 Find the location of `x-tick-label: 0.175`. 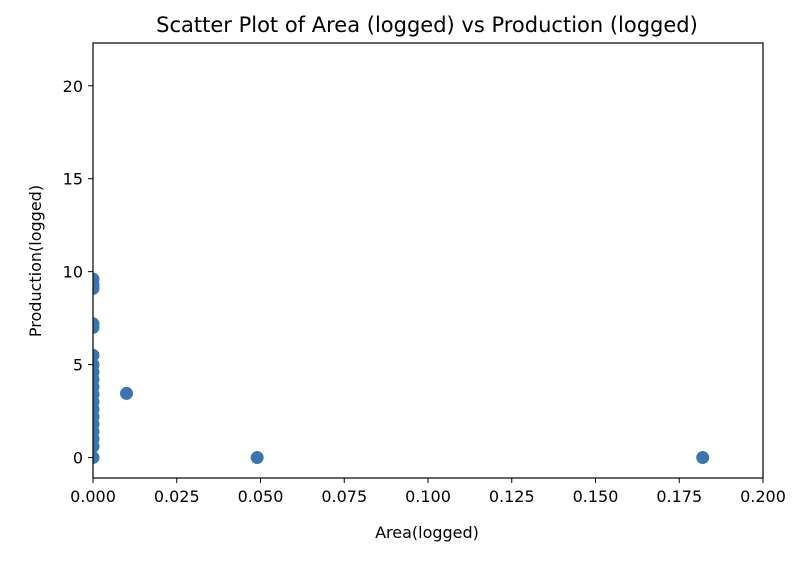

x-tick-label: 0.175 is located at coordinates (679, 496).